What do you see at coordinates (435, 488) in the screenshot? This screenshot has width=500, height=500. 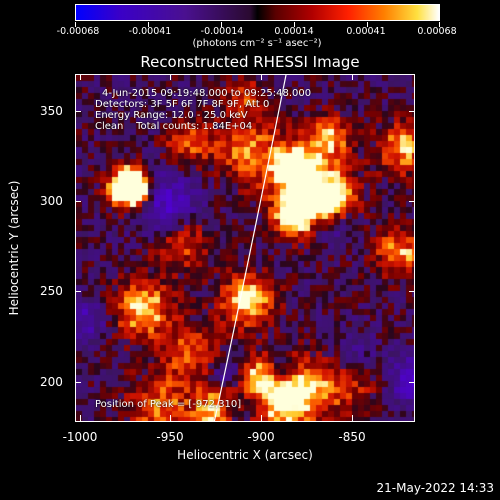 I see `plot-timestamp: 21-May-2022 14:33` at bounding box center [435, 488].